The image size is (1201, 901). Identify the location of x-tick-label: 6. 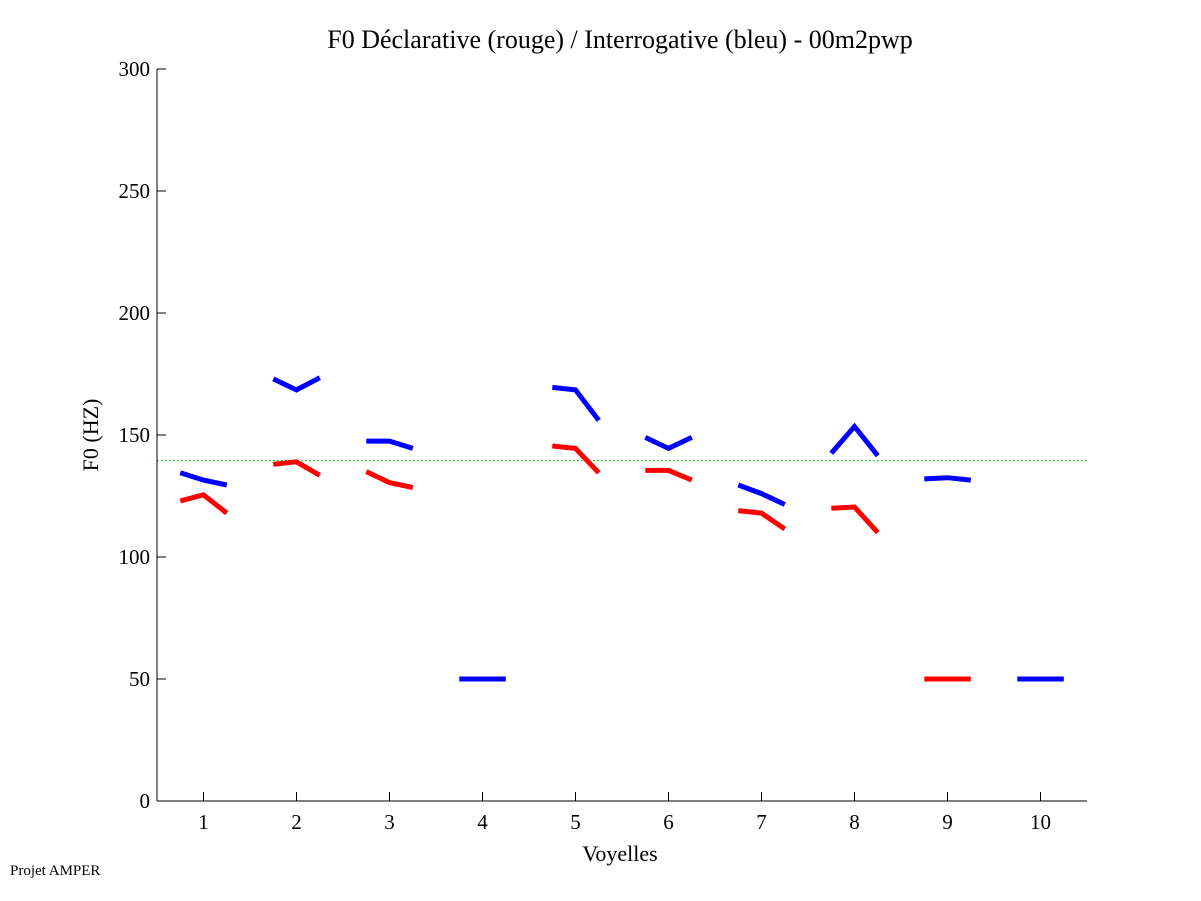
(668, 822).